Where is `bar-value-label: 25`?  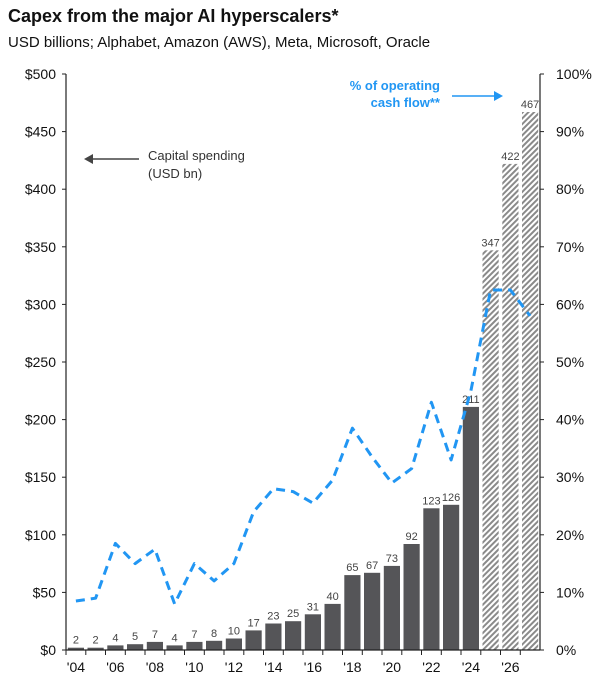
bar-value-label: 25 is located at coordinates (293, 614).